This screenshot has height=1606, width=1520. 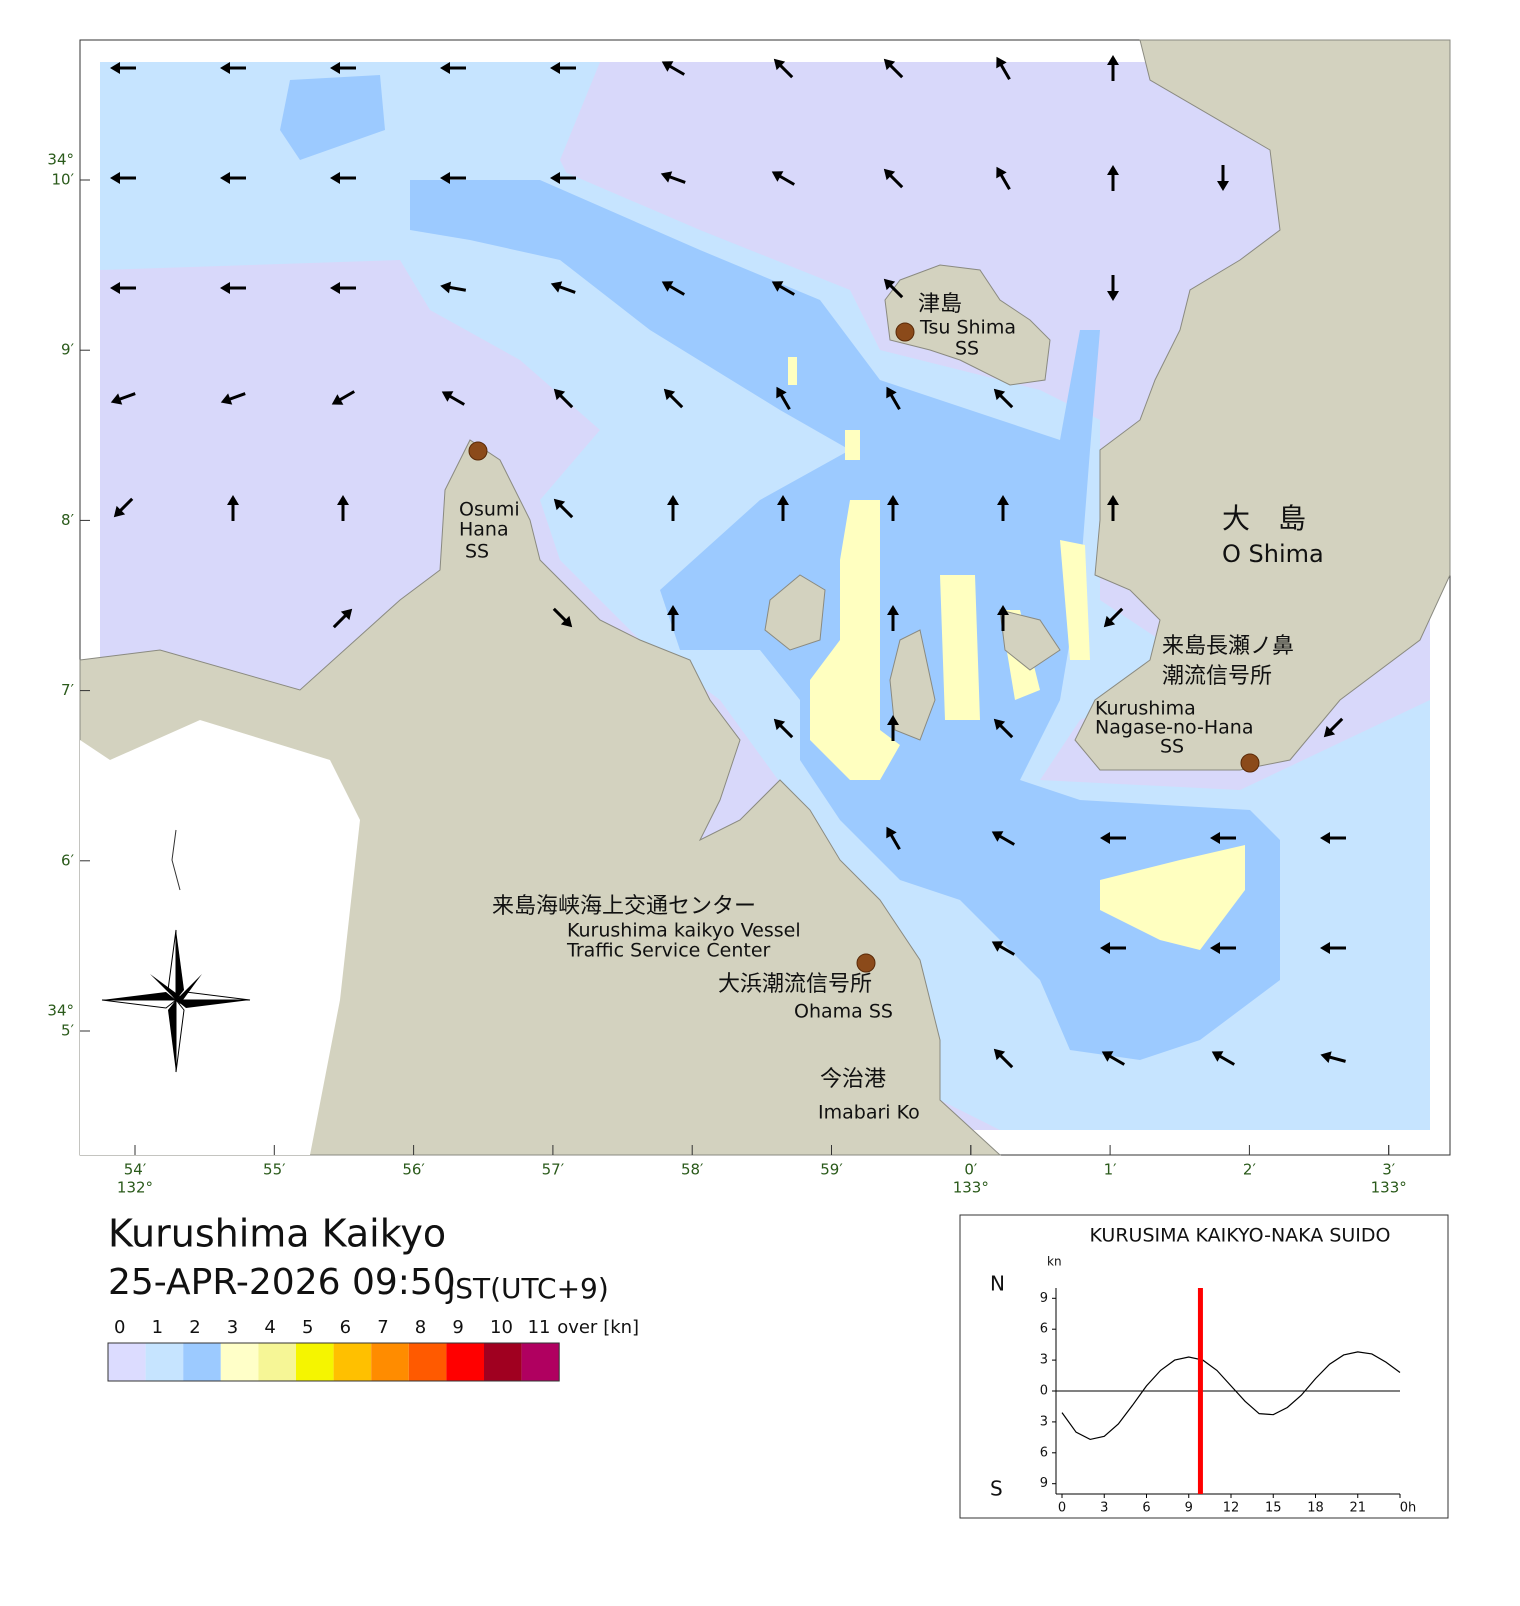 What do you see at coordinates (157, 1327) in the screenshot?
I see `legend-label: 1` at bounding box center [157, 1327].